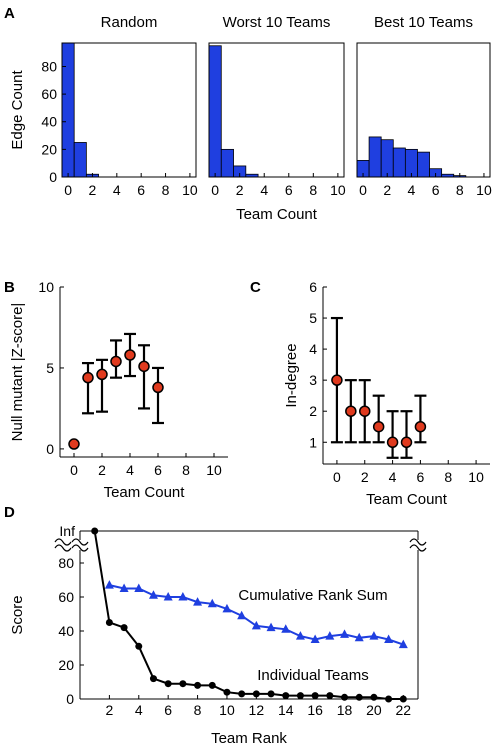 The width and height of the screenshot is (498, 749). I want to click on y-tick-label: 40, so click(66, 631).